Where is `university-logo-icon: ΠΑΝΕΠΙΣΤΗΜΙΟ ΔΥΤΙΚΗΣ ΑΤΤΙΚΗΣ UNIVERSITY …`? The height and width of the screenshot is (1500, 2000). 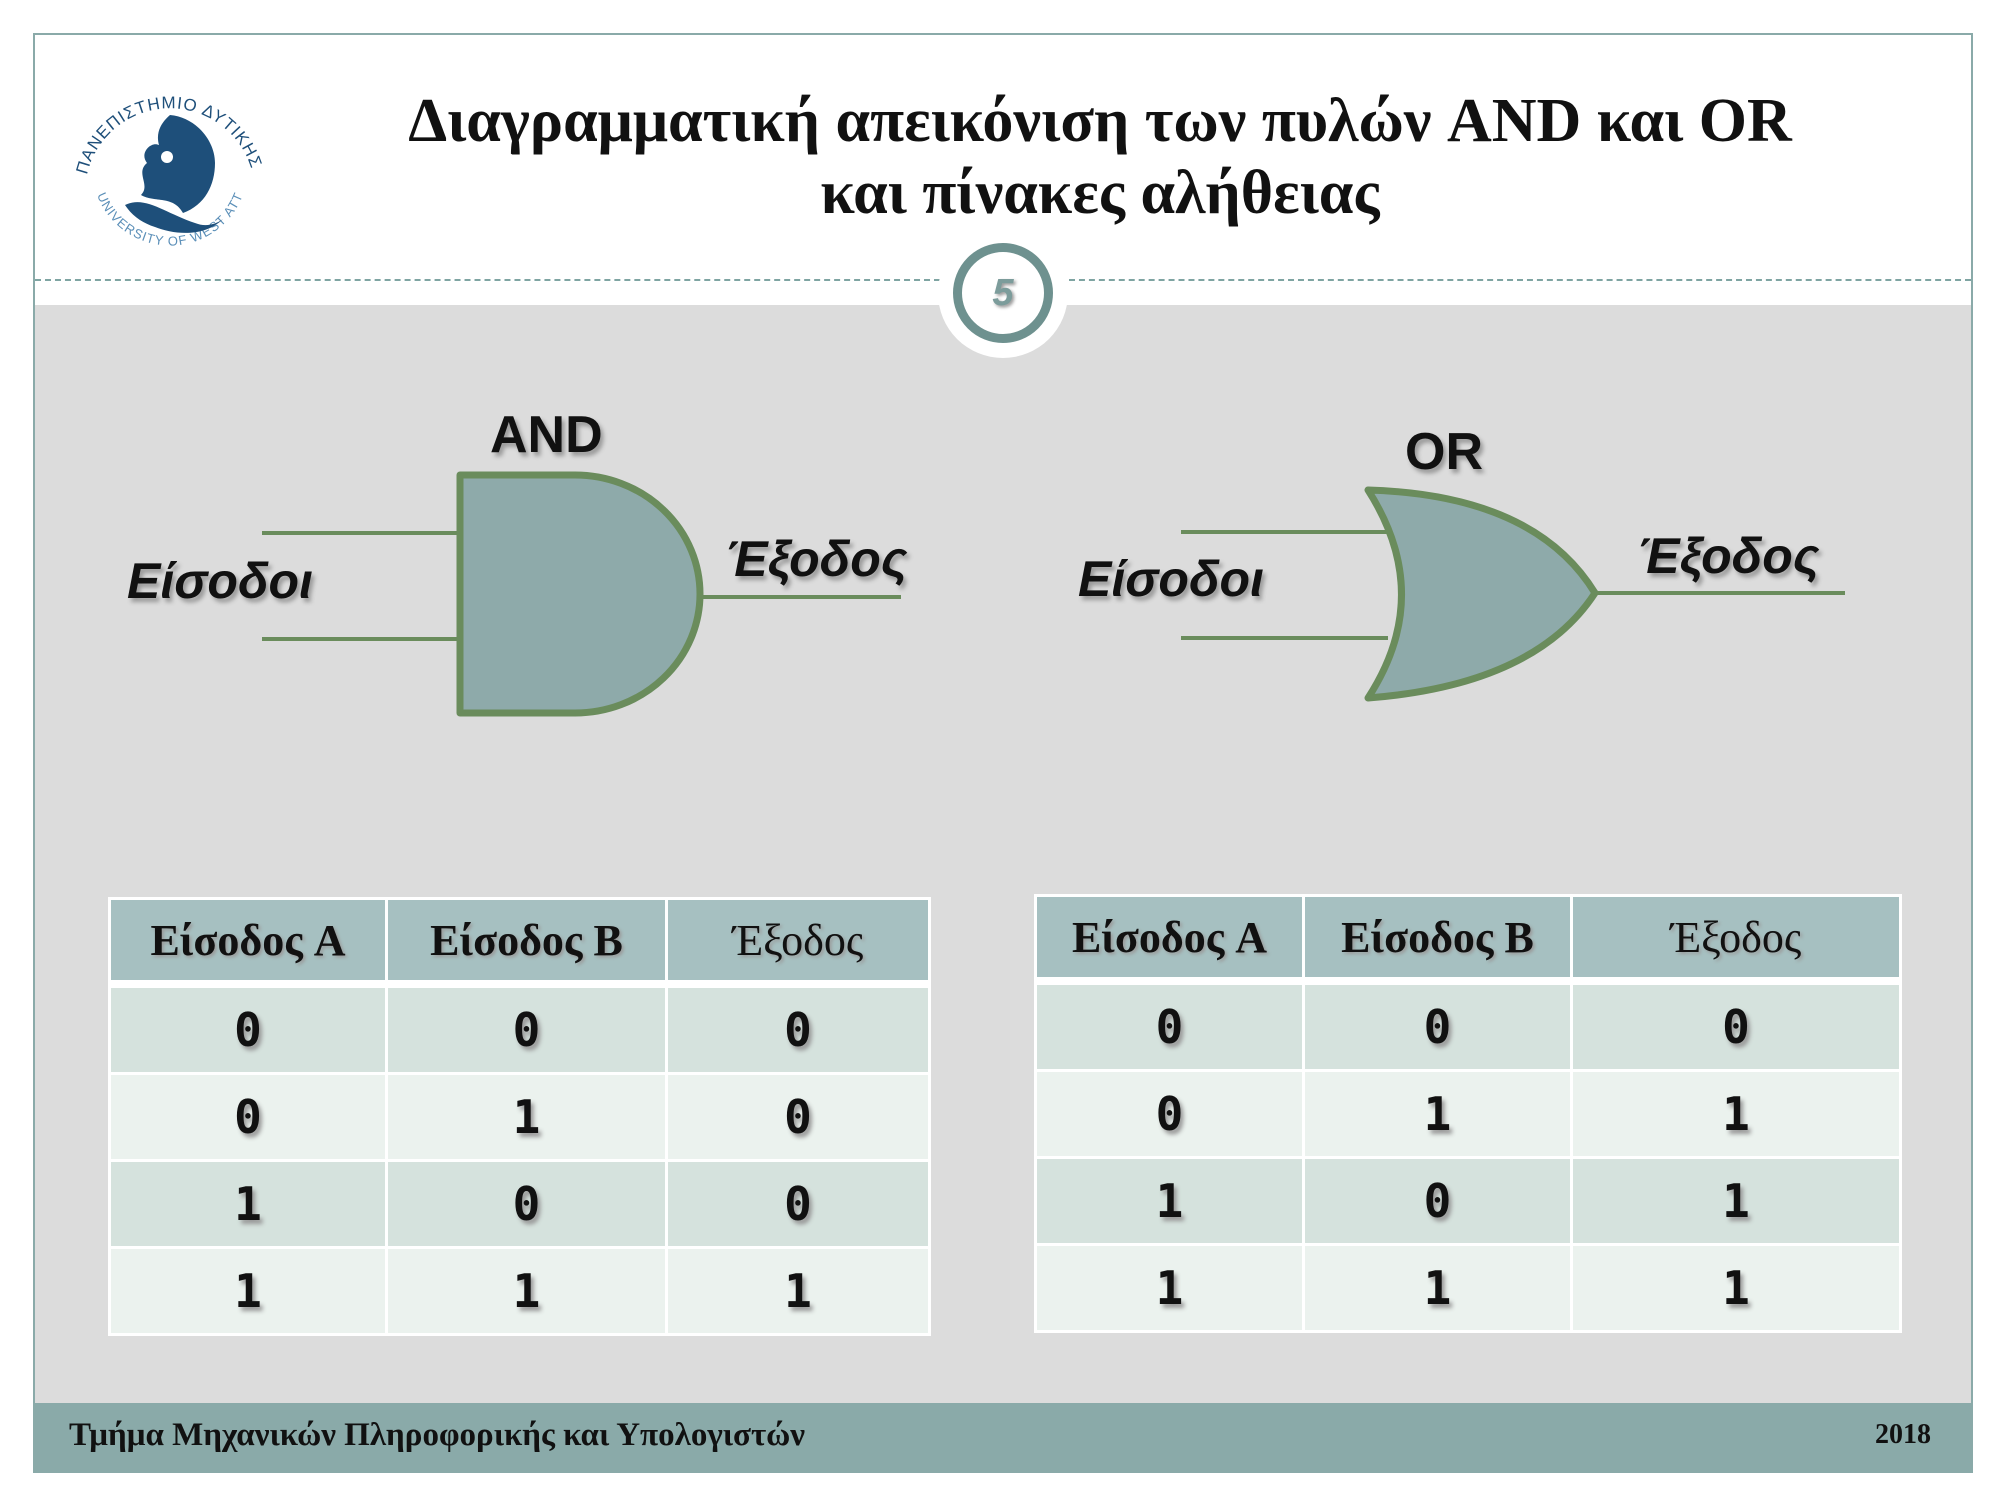
university-logo-icon: ΠΑΝΕΠΙΣΤΗΜΙΟ ΔΥΤΙΚΗΣ ΑΤΤΙΚΗΣ UNIVERSITY … is located at coordinates (160, 147).